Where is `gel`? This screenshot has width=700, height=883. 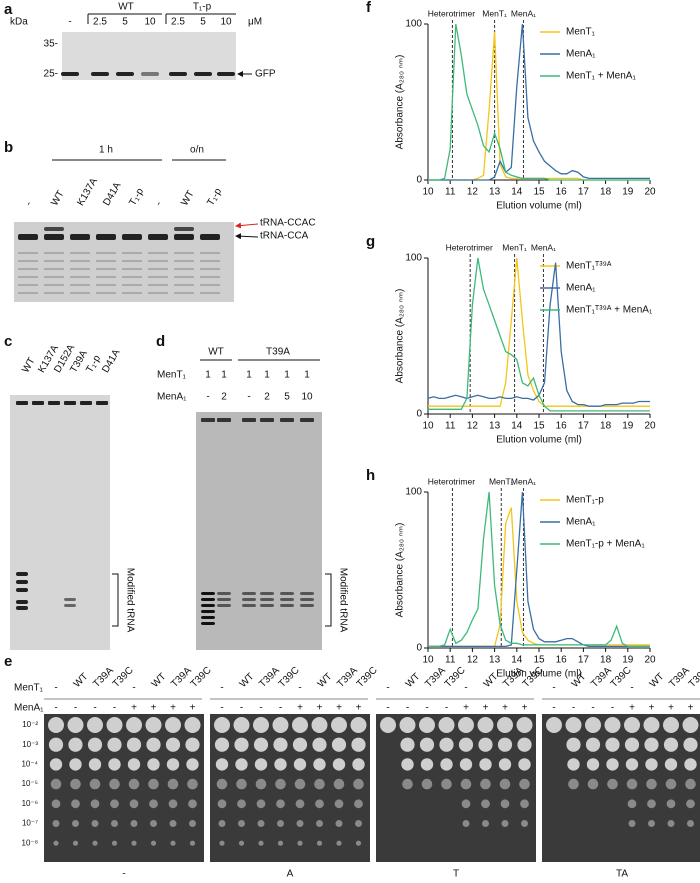 gel is located at coordinates (259, 531).